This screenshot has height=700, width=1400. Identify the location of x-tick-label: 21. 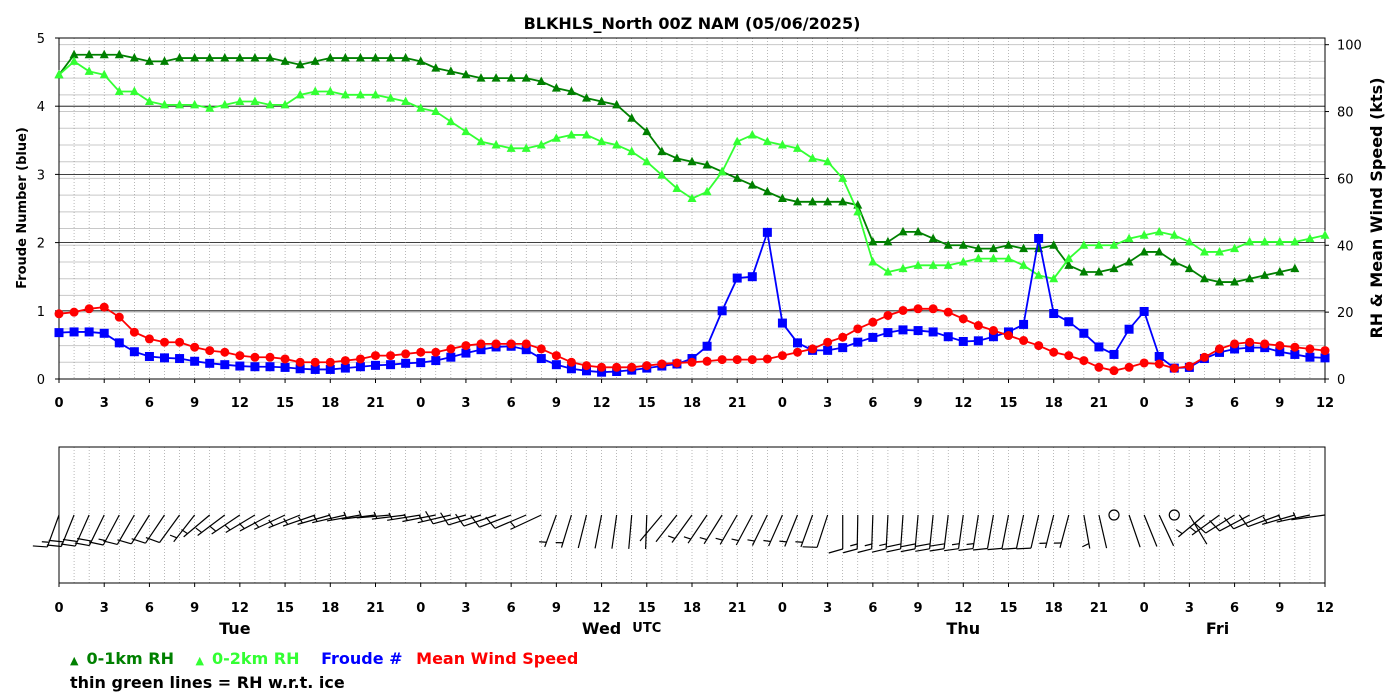
(1099, 403).